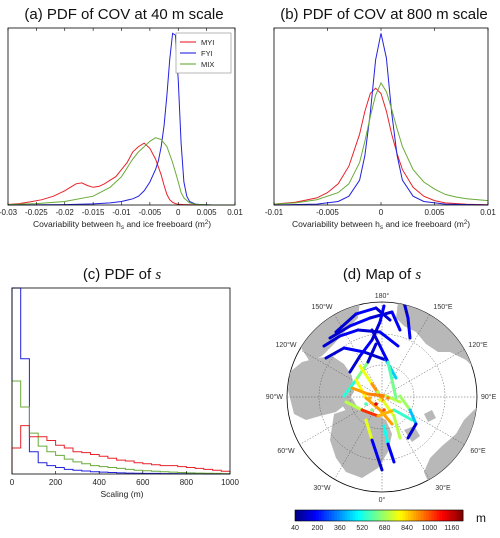  Describe the element at coordinates (285, 345) in the screenshot. I see `lon-label-120w: 120°W` at that location.